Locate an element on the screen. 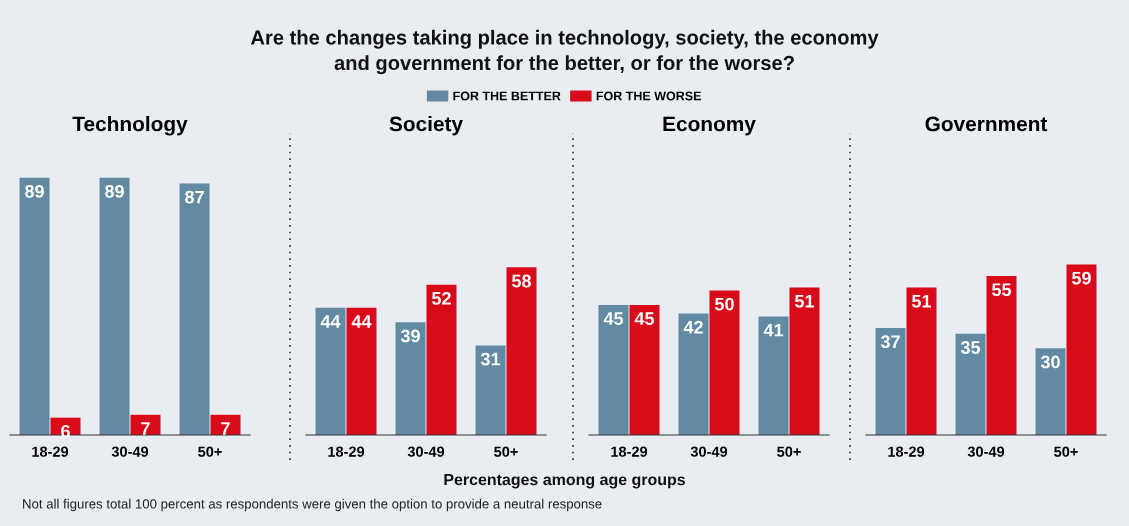 This screenshot has height=526, width=1129. data-label: 31 is located at coordinates (490, 359).